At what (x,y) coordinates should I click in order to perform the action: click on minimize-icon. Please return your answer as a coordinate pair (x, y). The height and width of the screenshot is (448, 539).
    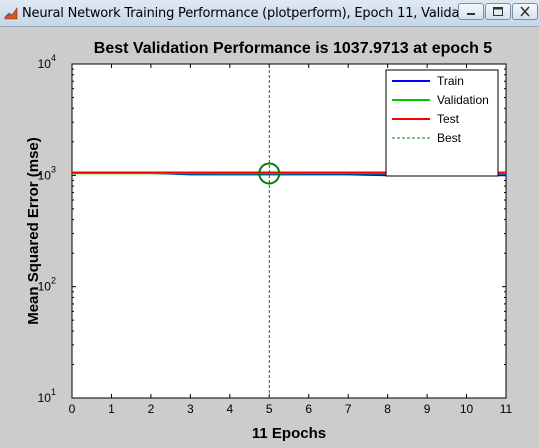
    Looking at the image, I should click on (471, 14).